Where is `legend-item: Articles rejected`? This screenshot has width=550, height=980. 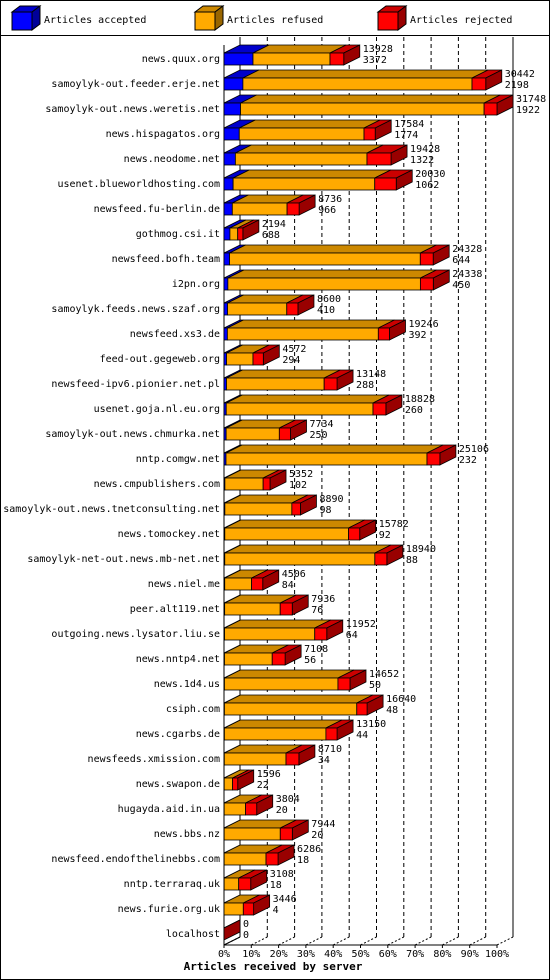 legend-item: Articles rejected is located at coordinates (444, 18).